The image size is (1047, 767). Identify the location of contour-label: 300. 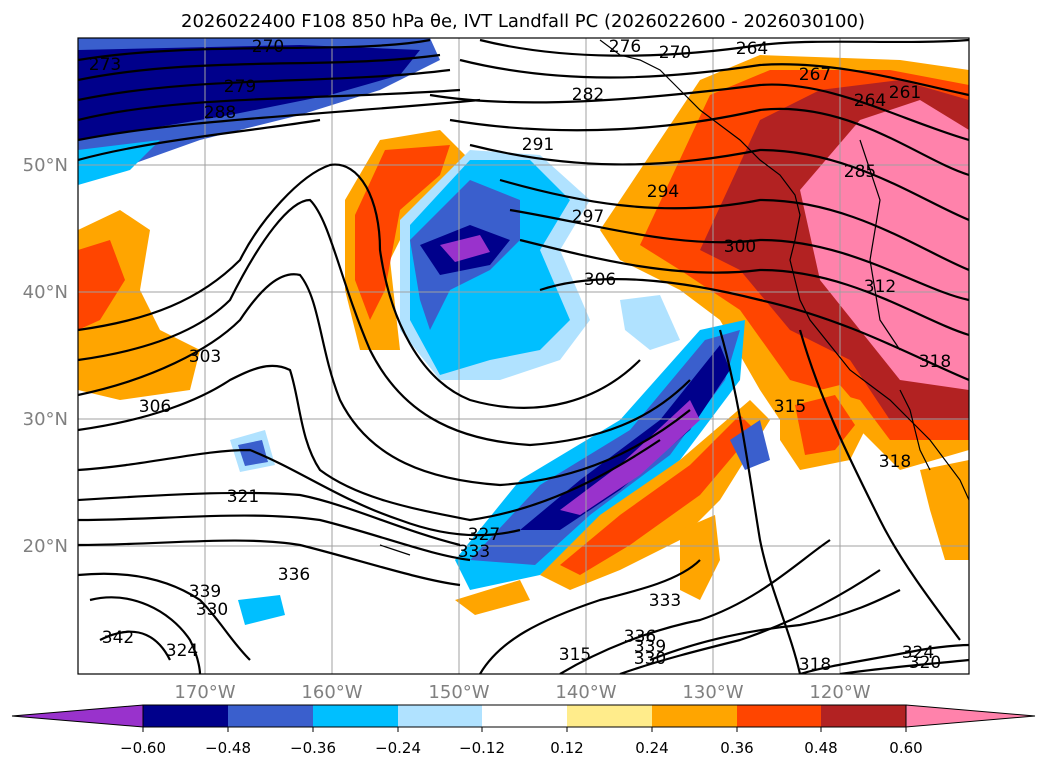
(740, 247).